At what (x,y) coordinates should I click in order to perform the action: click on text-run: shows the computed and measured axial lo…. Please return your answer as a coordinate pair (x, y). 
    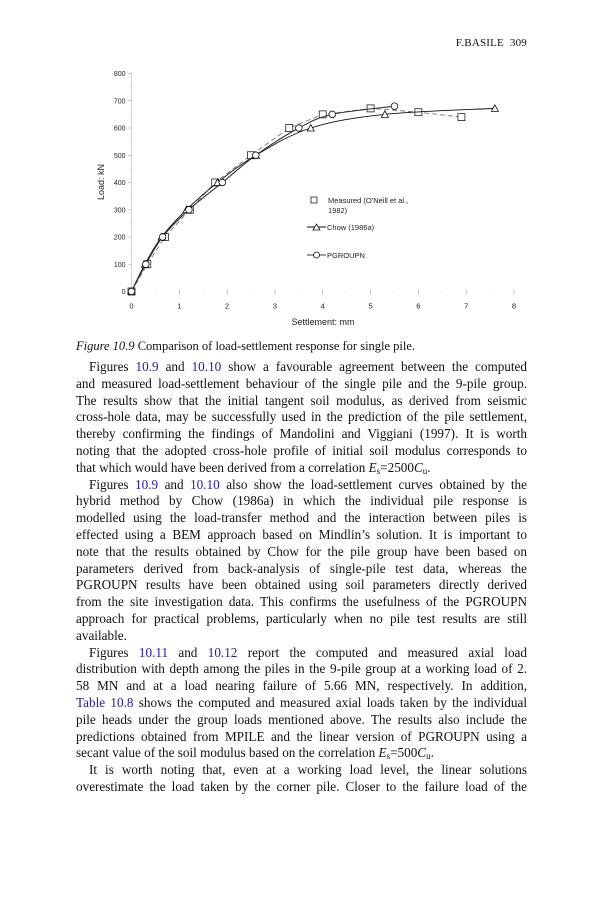
    Looking at the image, I should click on (330, 702).